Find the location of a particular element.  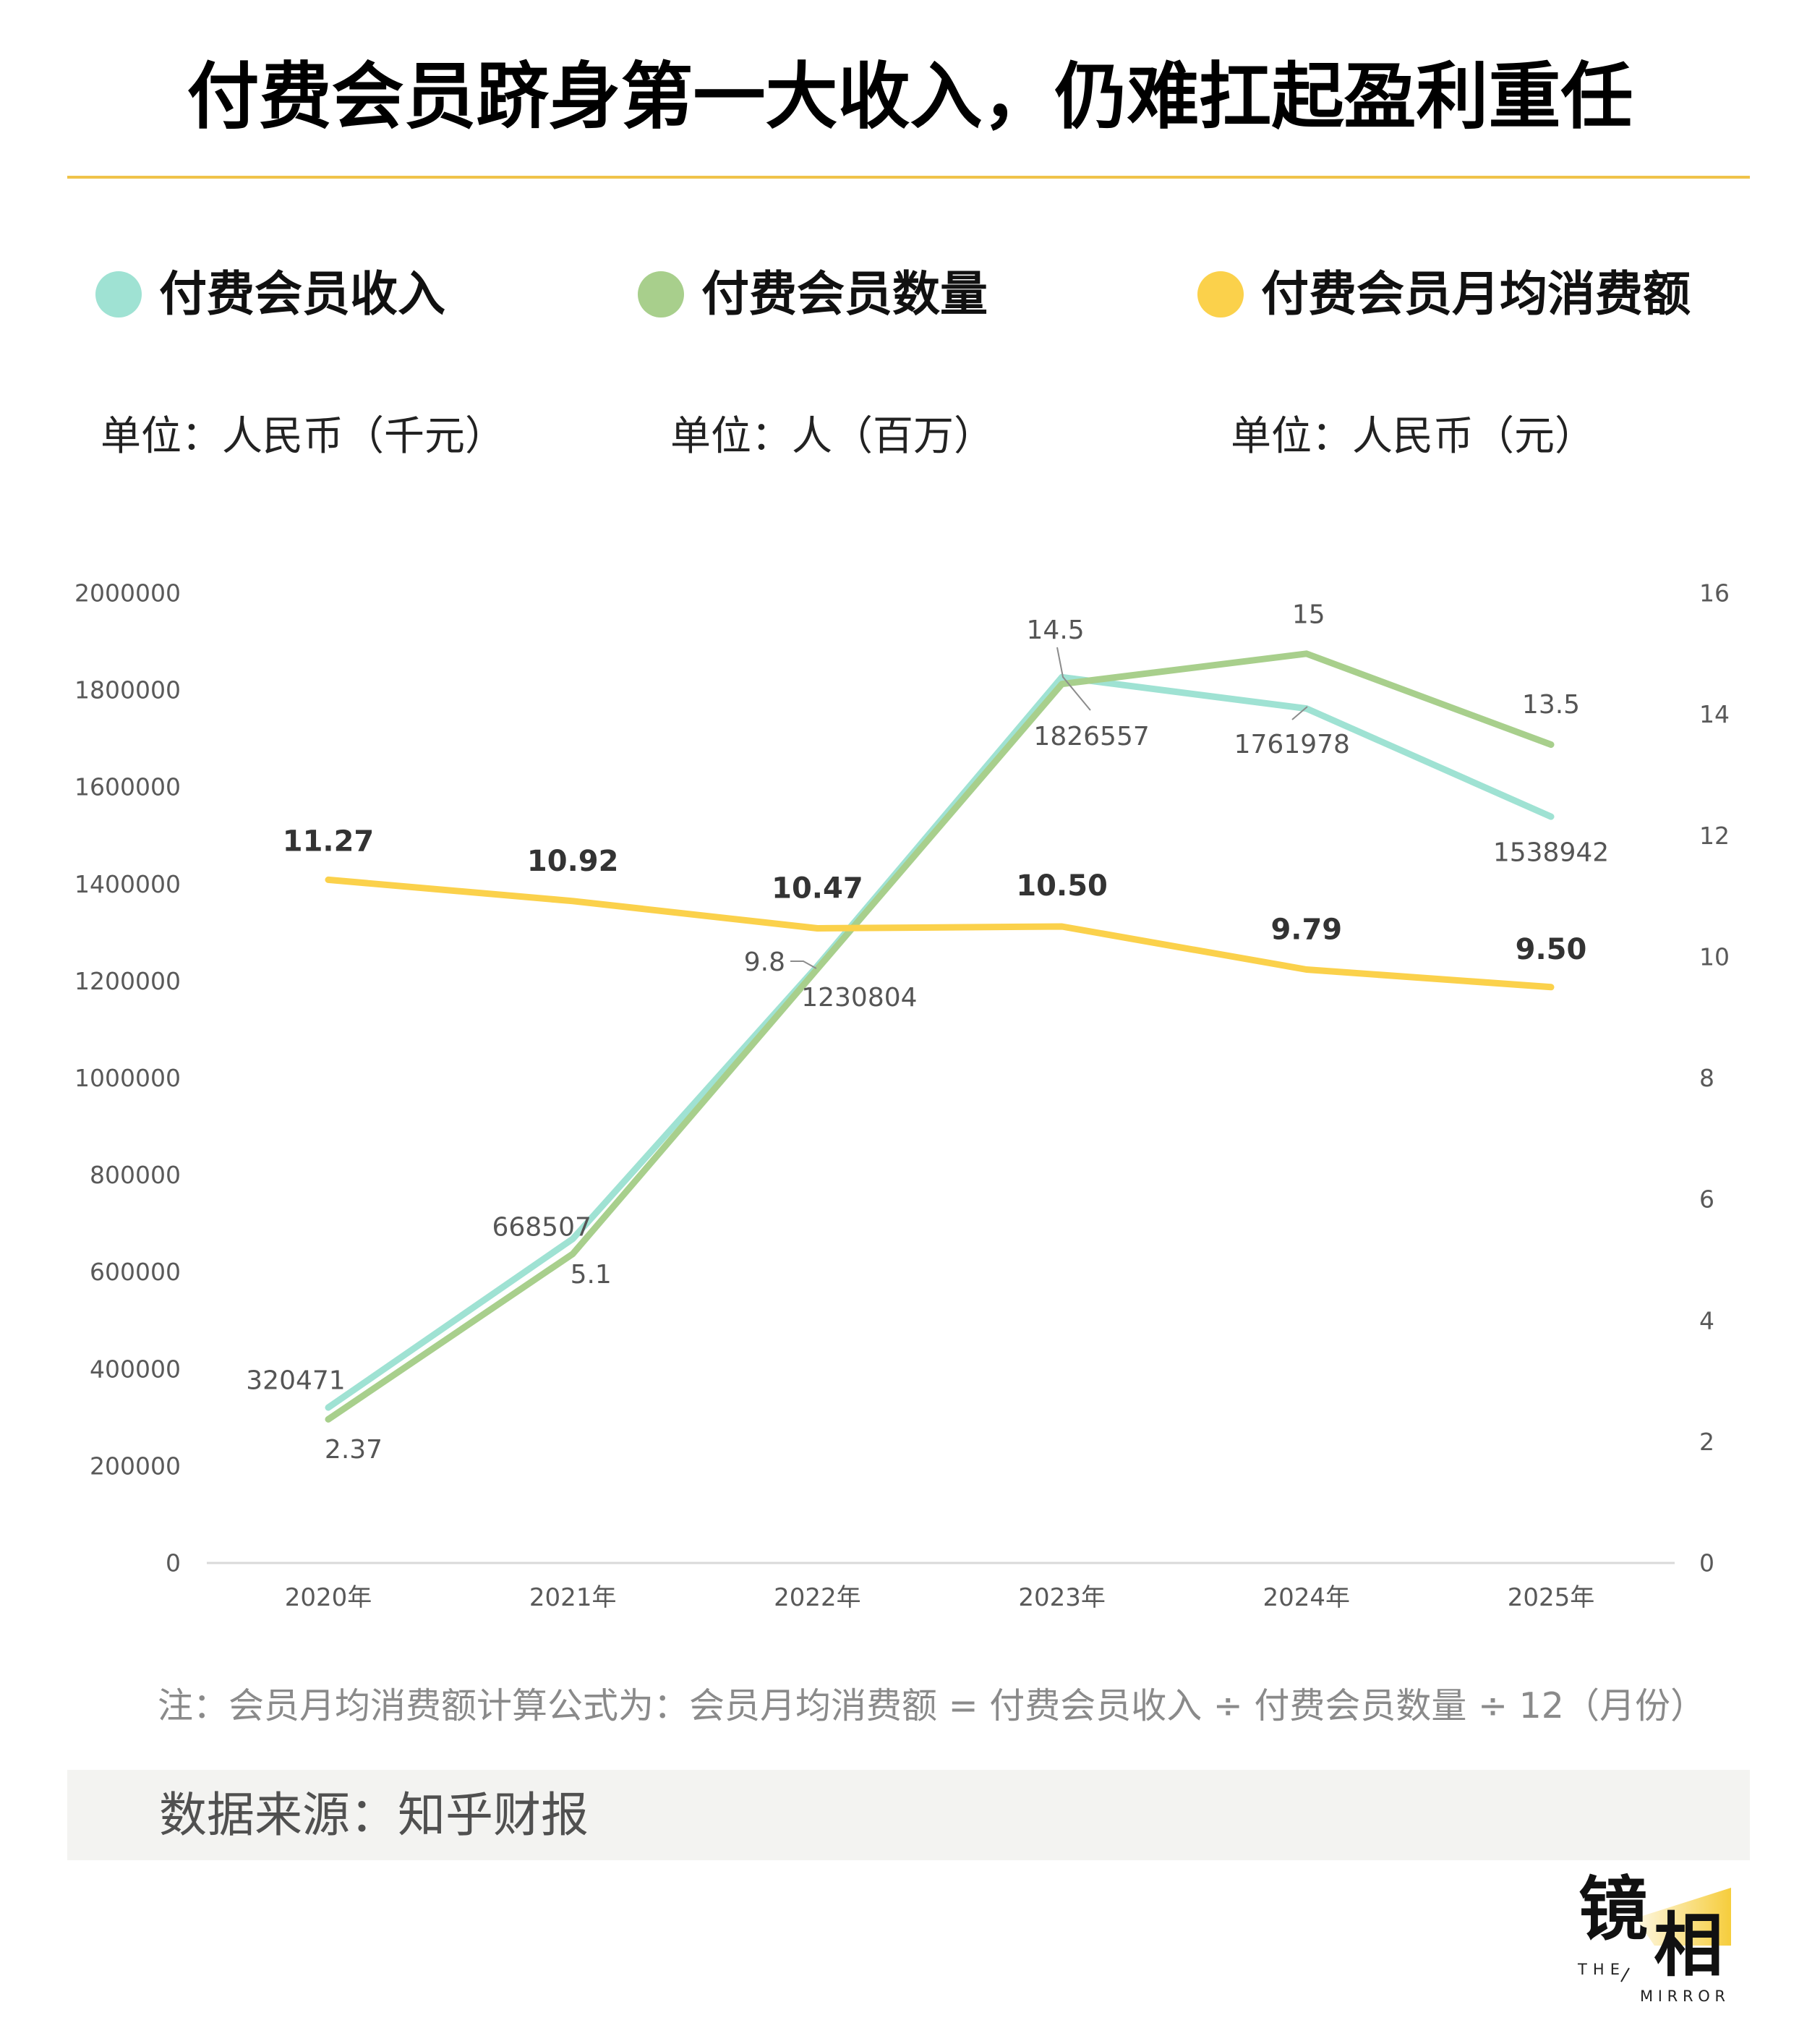

x-axis-category-label: 2024年 is located at coordinates (1307, 1597).